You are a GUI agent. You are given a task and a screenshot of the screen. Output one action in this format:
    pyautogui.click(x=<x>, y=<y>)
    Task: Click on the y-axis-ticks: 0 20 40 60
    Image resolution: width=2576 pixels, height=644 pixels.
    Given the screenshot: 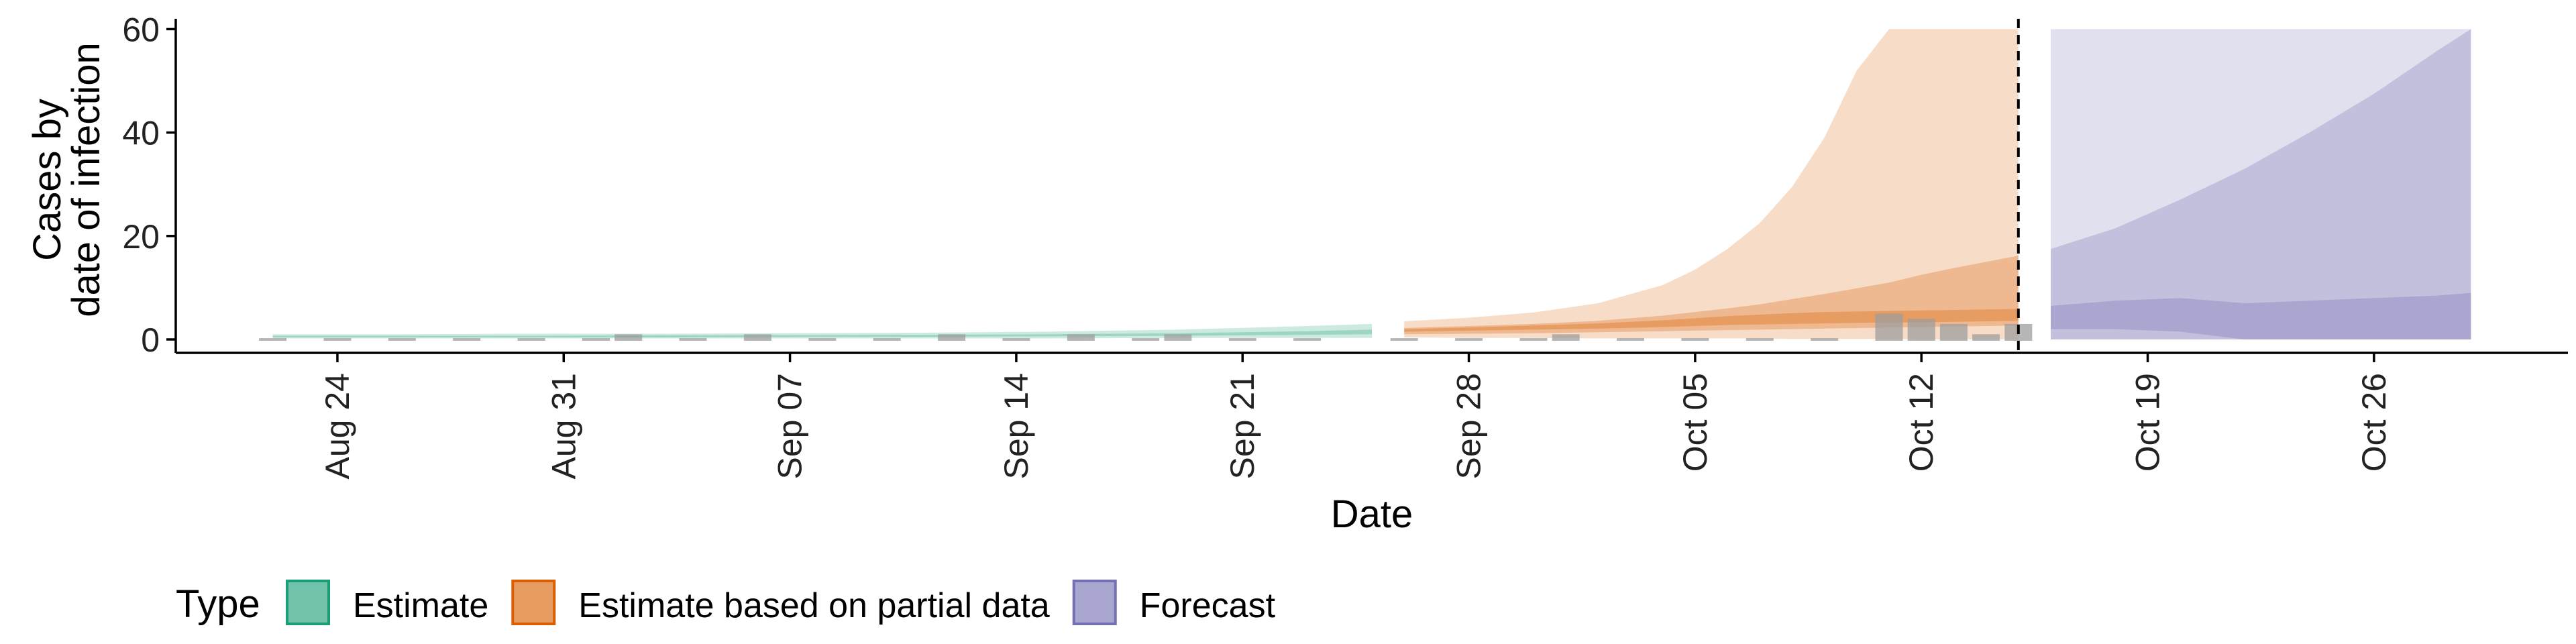 What is the action you would take?
    pyautogui.click(x=149, y=185)
    